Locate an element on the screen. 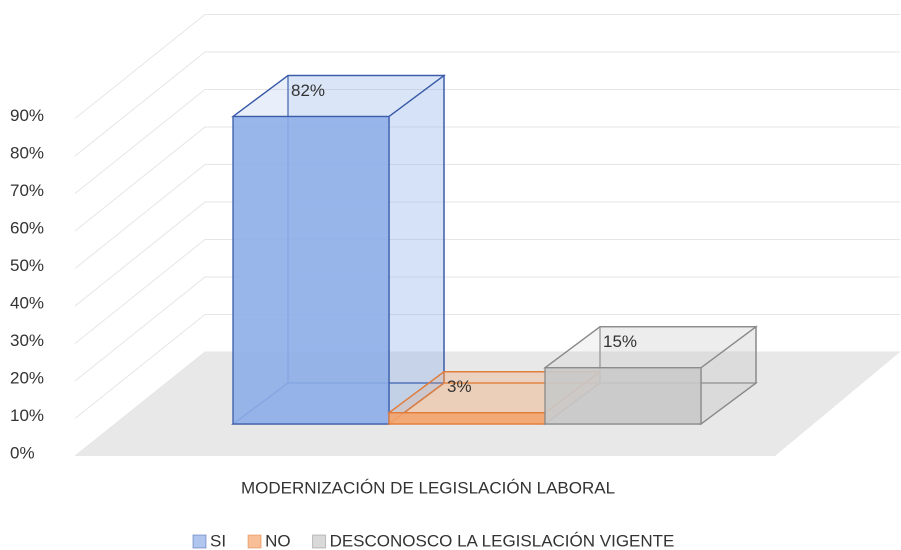  data-label: 3% is located at coordinates (459, 386).